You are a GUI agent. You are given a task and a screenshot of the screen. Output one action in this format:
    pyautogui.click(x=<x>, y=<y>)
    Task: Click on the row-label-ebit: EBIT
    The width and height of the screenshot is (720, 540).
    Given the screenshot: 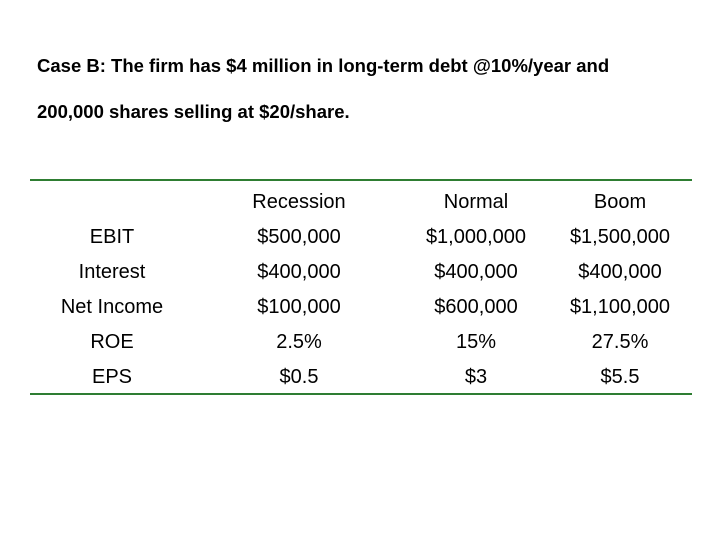 What is the action you would take?
    pyautogui.click(x=112, y=237)
    